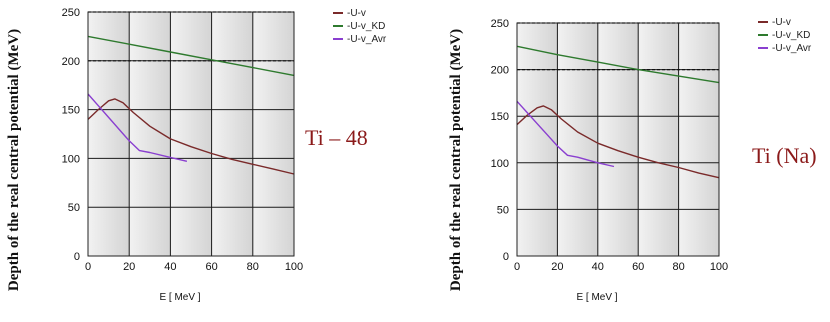 The width and height of the screenshot is (830, 322). What do you see at coordinates (784, 155) in the screenshot?
I see `material-annotation: Ti (Na)` at bounding box center [784, 155].